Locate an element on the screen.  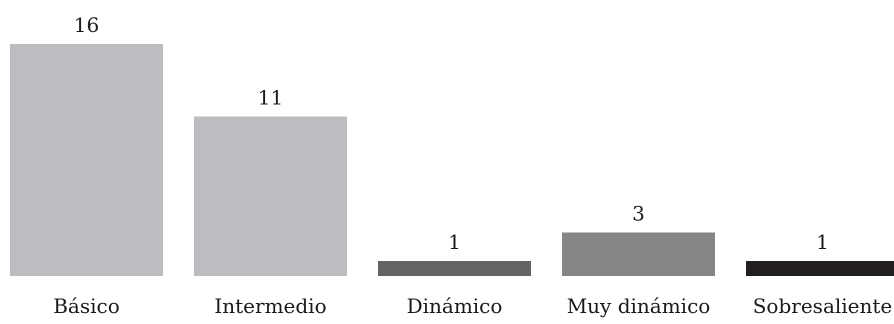
value-label-muy-dinamico: 3 is located at coordinates (638, 214).